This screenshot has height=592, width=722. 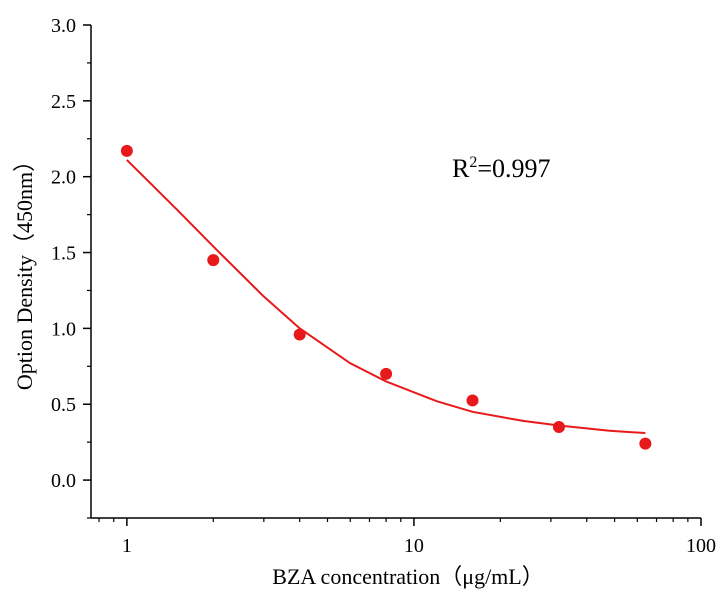 I want to click on y-tick-label: 0.5, so click(x=63, y=405).